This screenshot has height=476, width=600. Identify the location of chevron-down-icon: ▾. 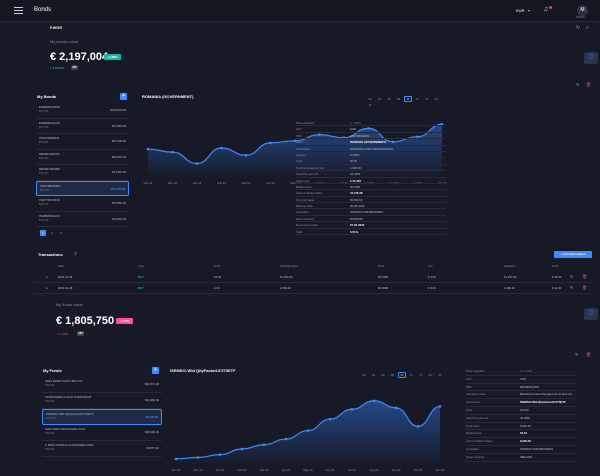
(529, 10).